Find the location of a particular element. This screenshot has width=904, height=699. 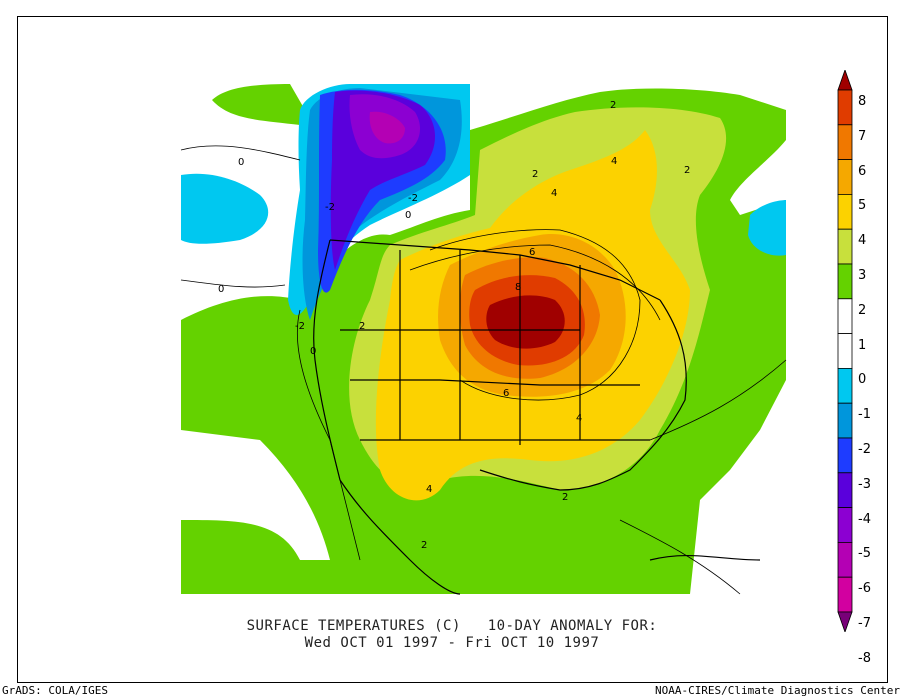

colorbar-tick-label: -2 is located at coordinates (864, 449).